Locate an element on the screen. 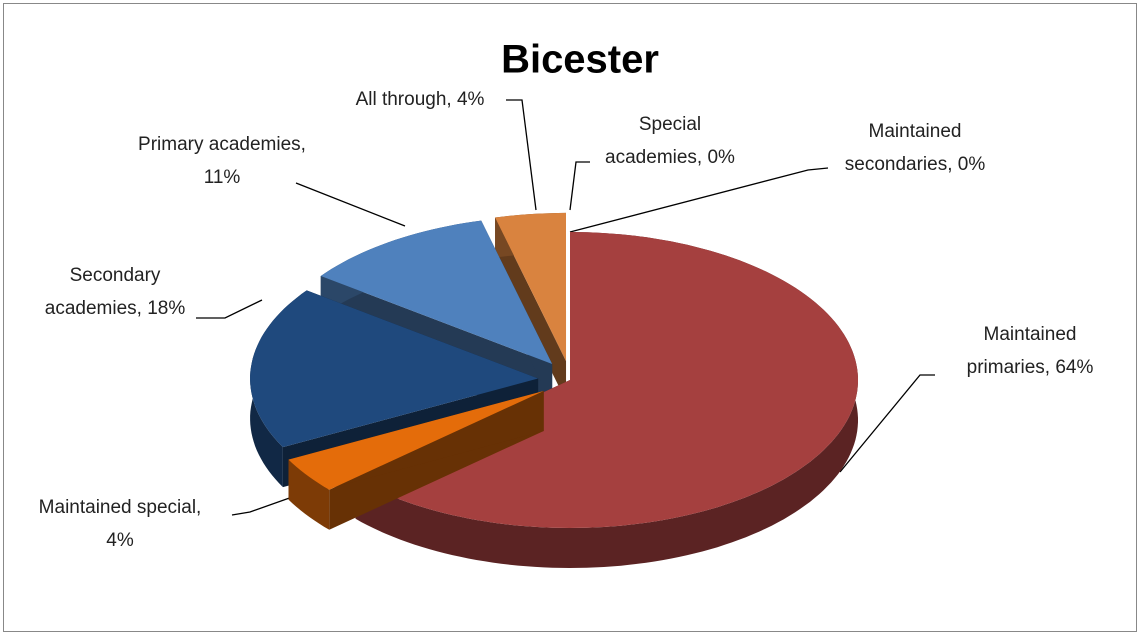 The image size is (1140, 635). slice-wall is located at coordinates (309, 494).